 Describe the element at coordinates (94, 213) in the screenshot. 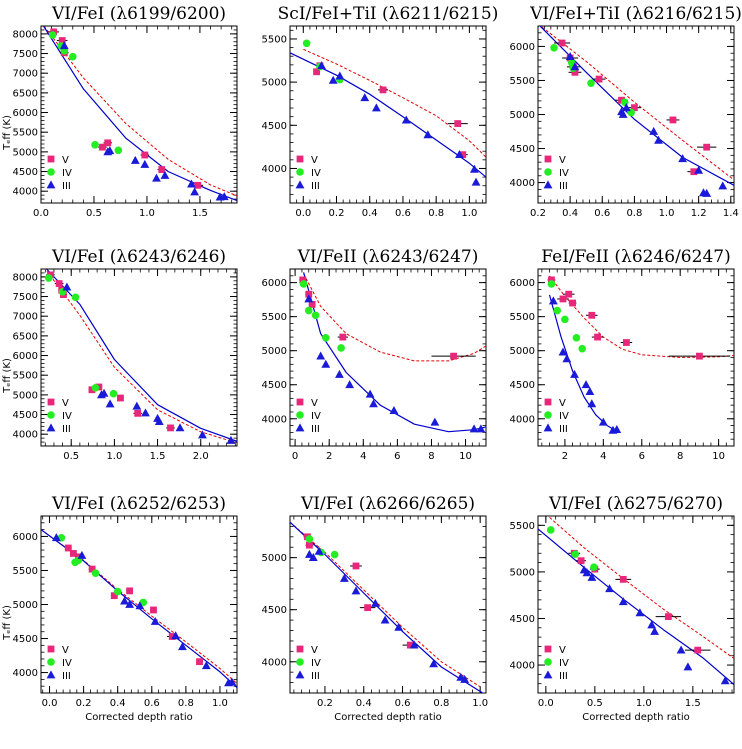

I see `x-tick-label: 0.5` at that location.